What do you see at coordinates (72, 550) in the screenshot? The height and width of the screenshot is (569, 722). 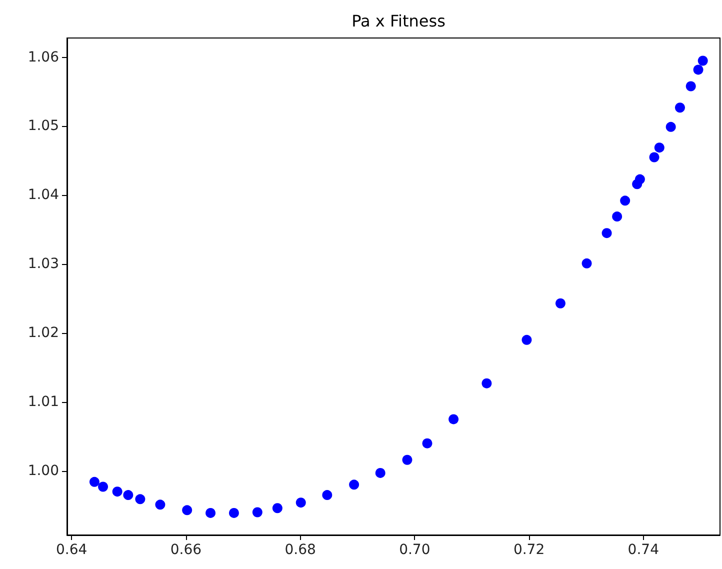 I see `x-tick-label: 0.64` at bounding box center [72, 550].